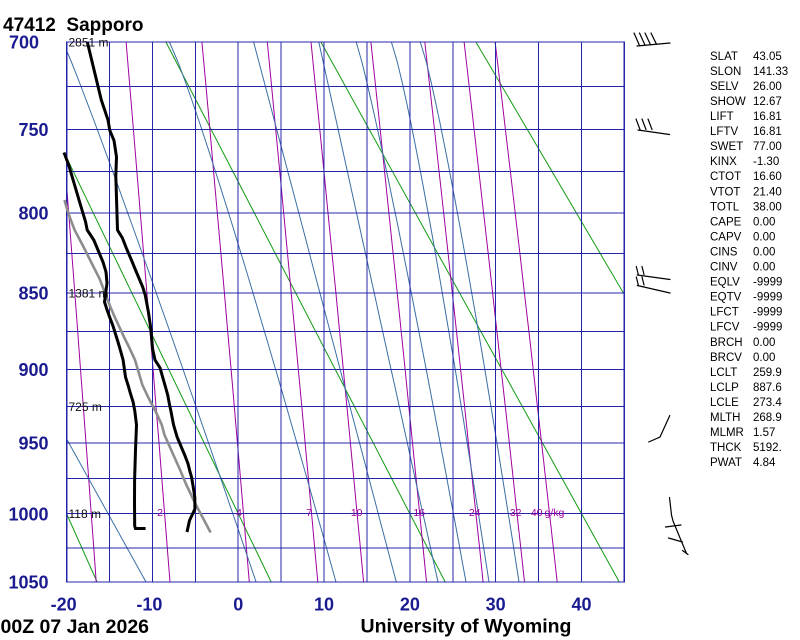  I want to click on svg-text: EQLV, so click(725, 283).